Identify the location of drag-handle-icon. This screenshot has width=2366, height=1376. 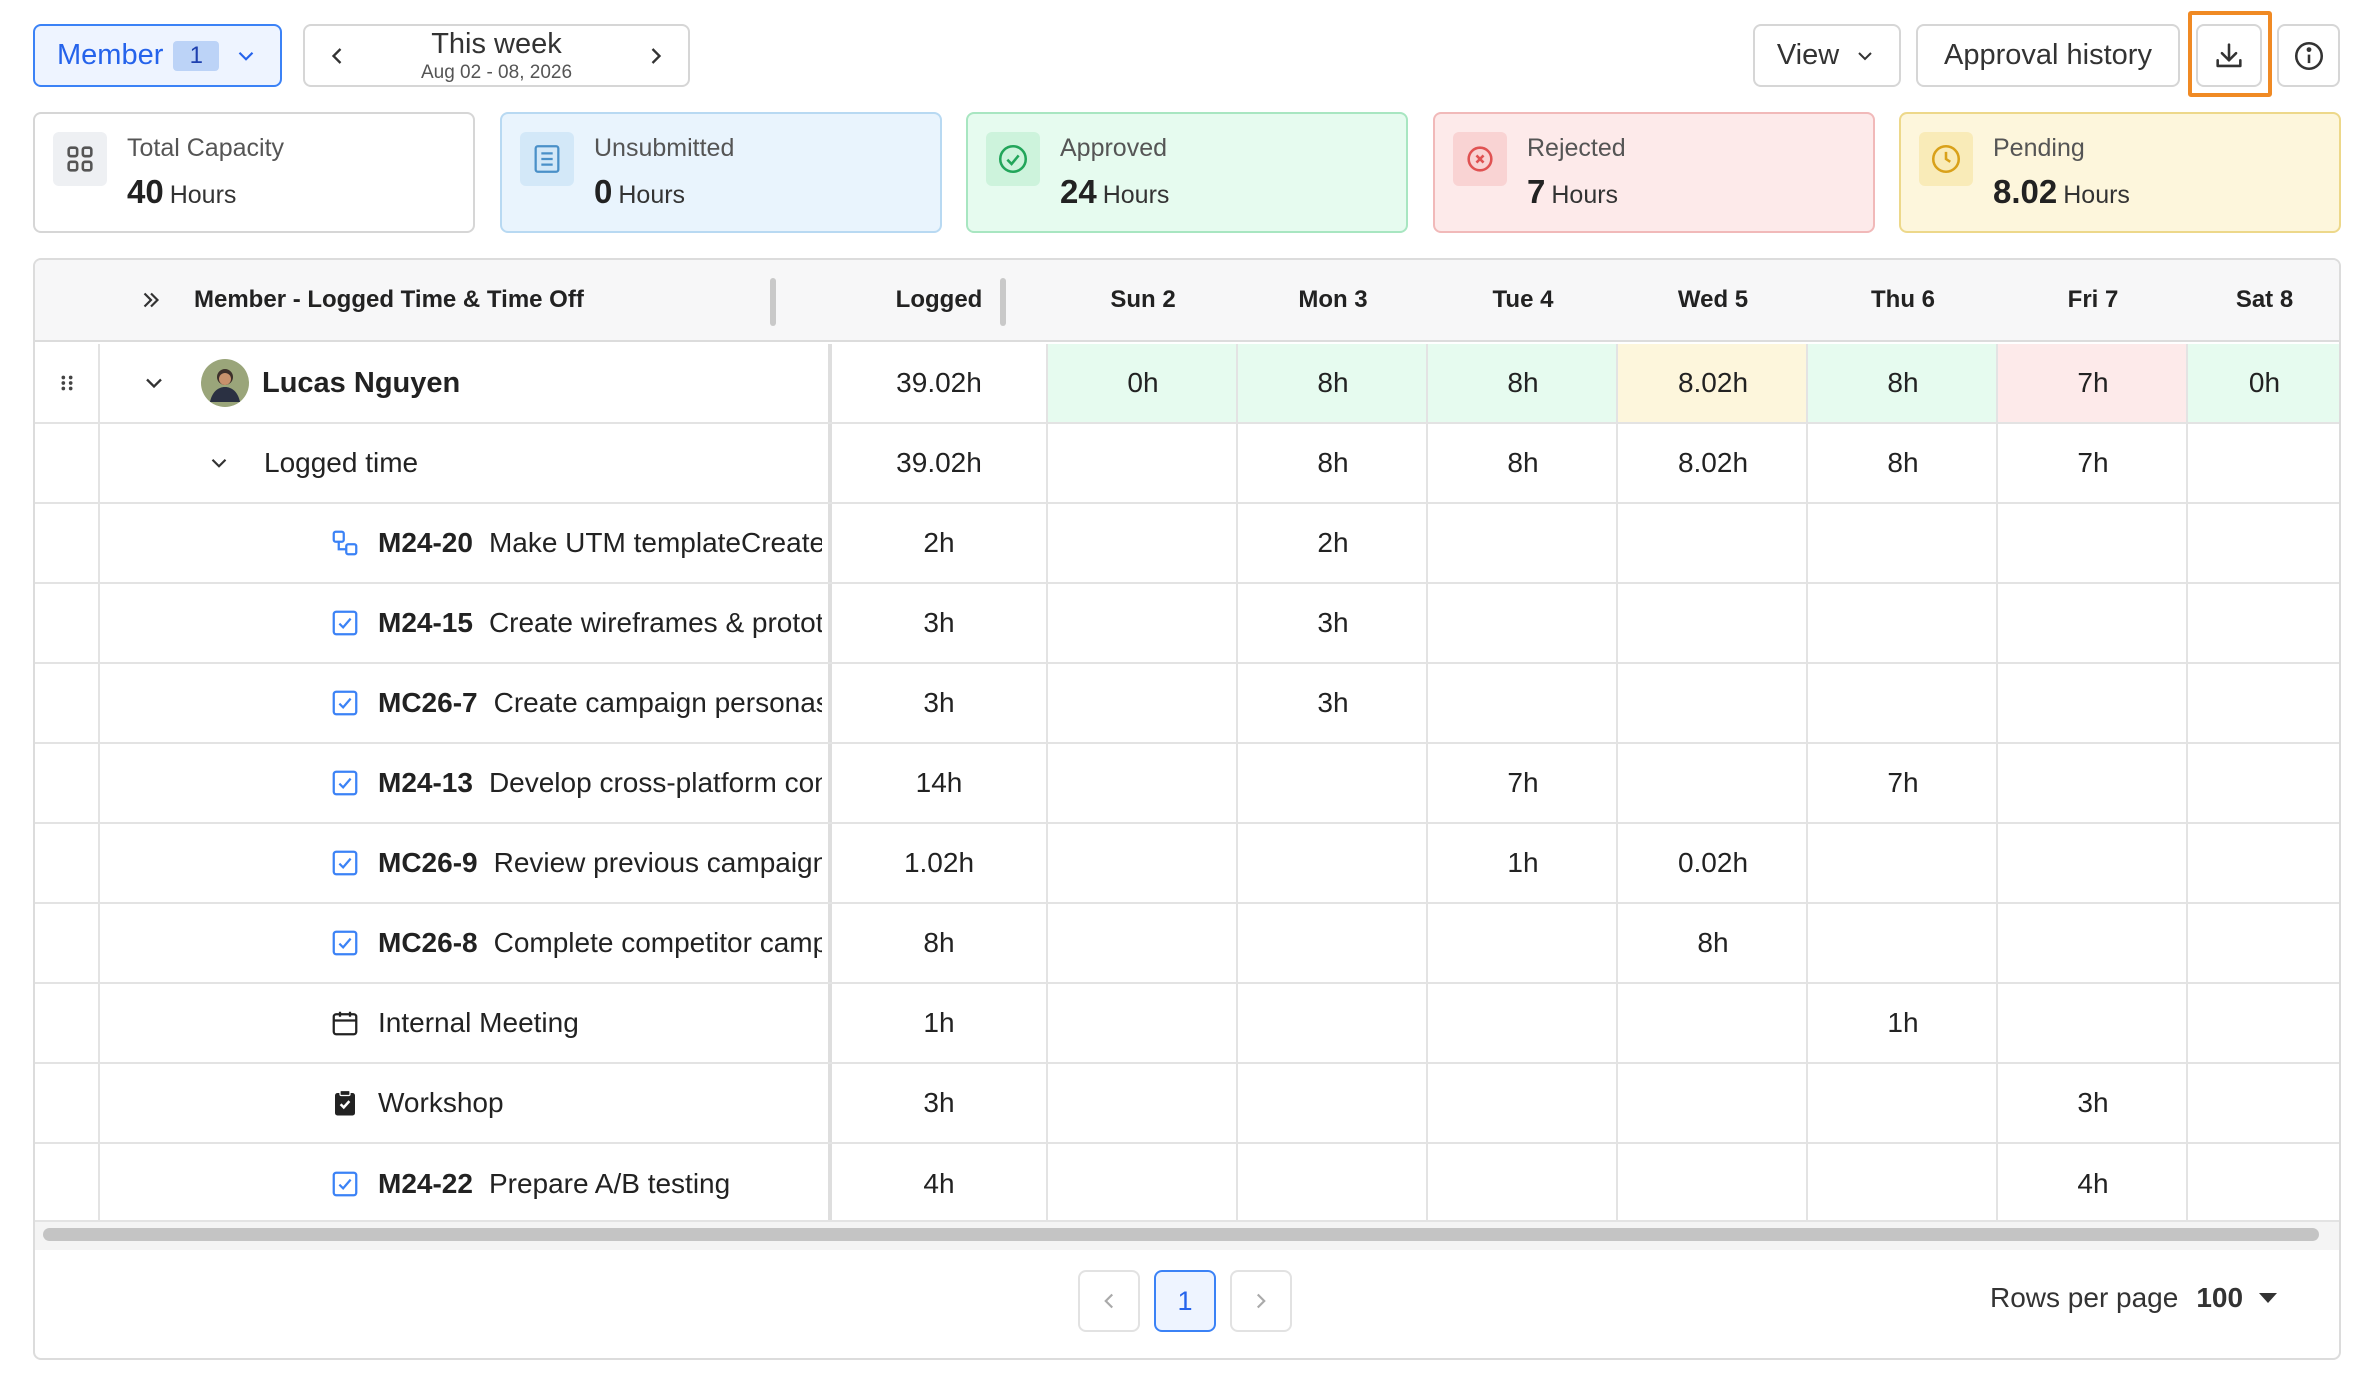
(66, 383).